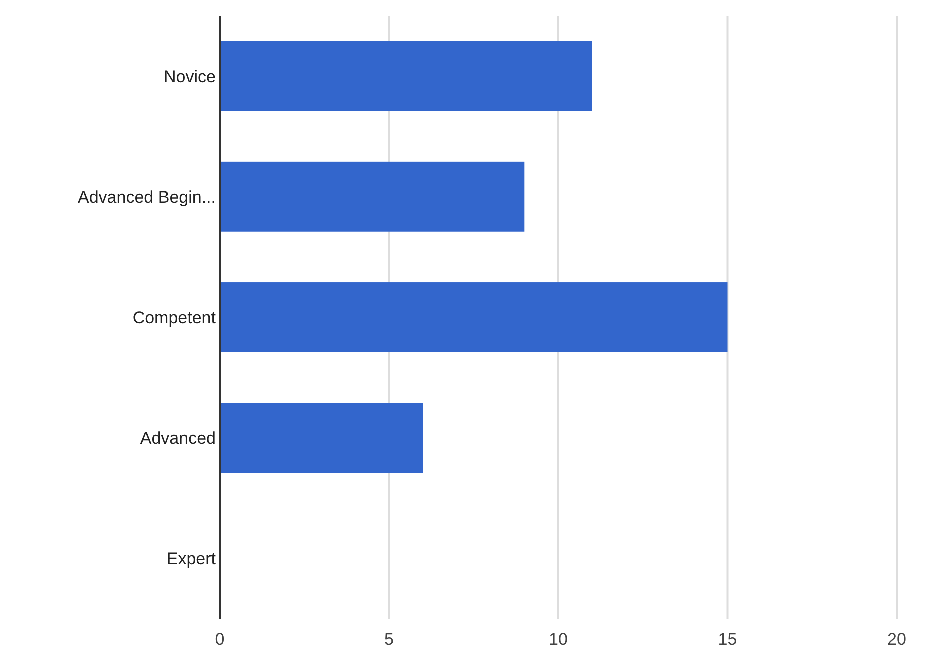 This screenshot has height=667, width=925. I want to click on y-tick-label: Expert, so click(191, 559).